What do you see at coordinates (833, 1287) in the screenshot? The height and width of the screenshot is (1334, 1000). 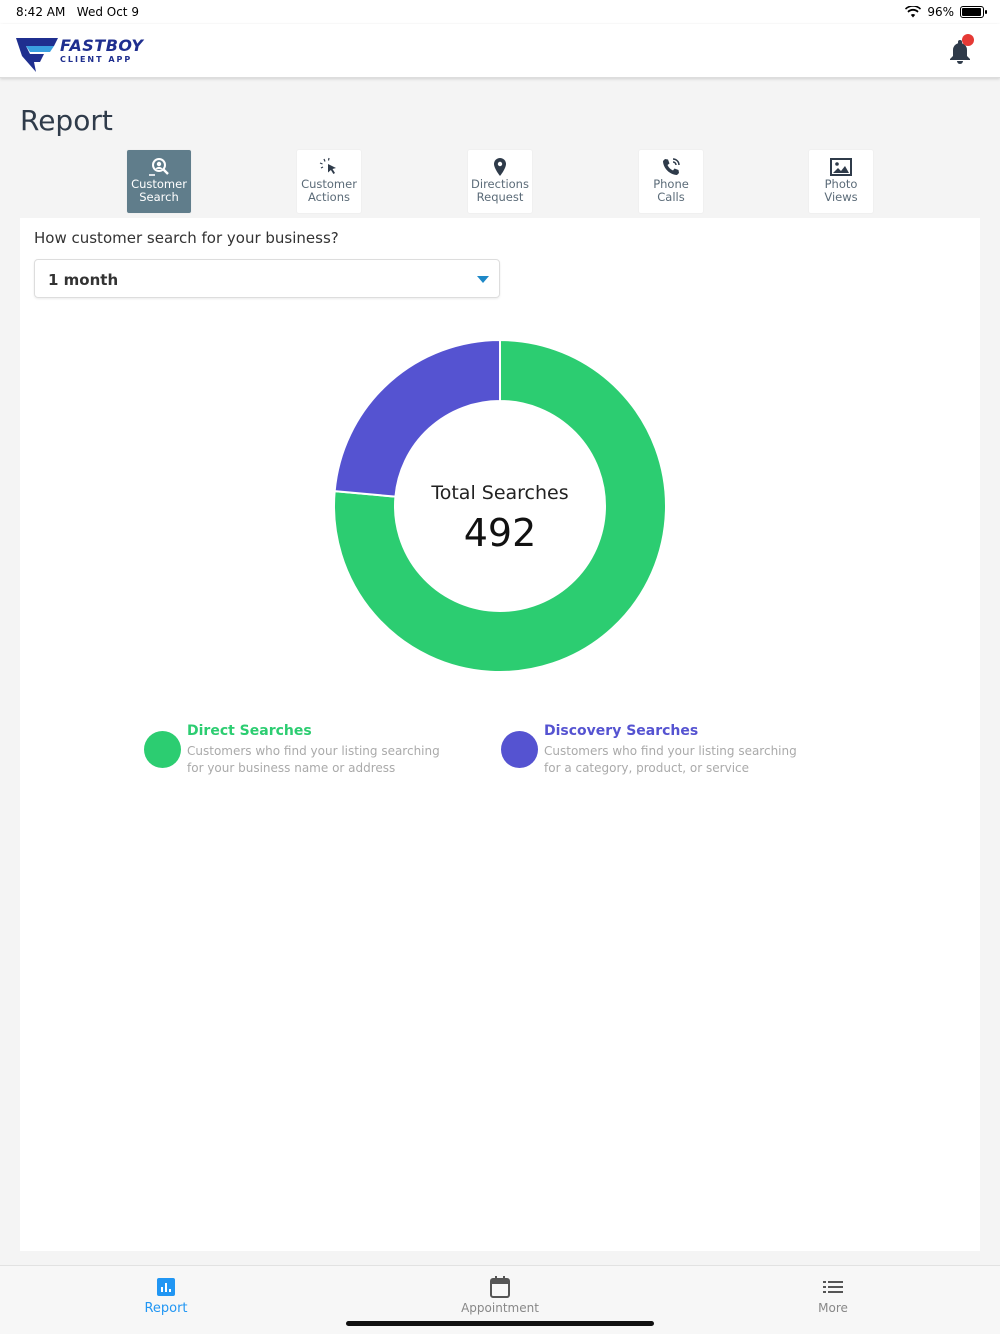 I see `list-icon` at bounding box center [833, 1287].